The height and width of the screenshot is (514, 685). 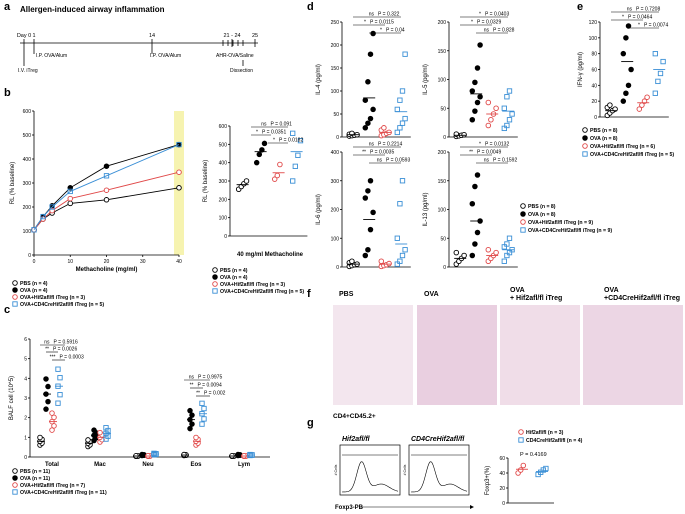 What do you see at coordinates (15, 297) in the screenshot?
I see `b-line-legend-marker` at bounding box center [15, 297].